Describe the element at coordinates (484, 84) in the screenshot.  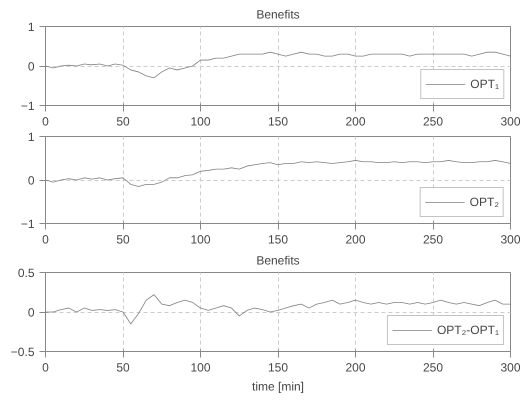
I see `legend-label: OPT₁` at that location.